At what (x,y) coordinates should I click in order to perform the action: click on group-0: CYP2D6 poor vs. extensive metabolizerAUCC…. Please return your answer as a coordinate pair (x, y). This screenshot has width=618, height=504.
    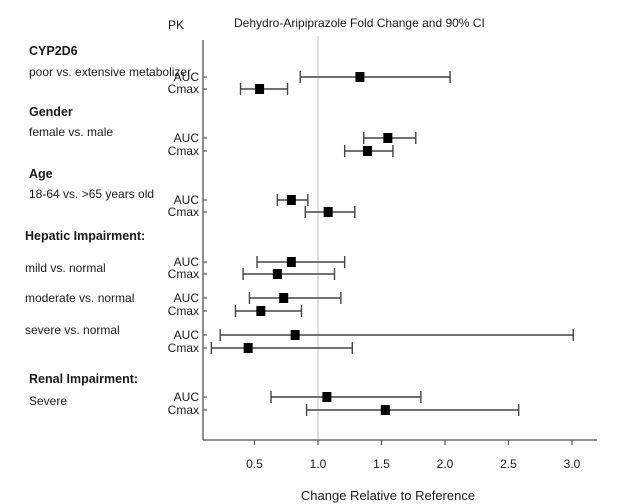
    Looking at the image, I should click on (240, 70).